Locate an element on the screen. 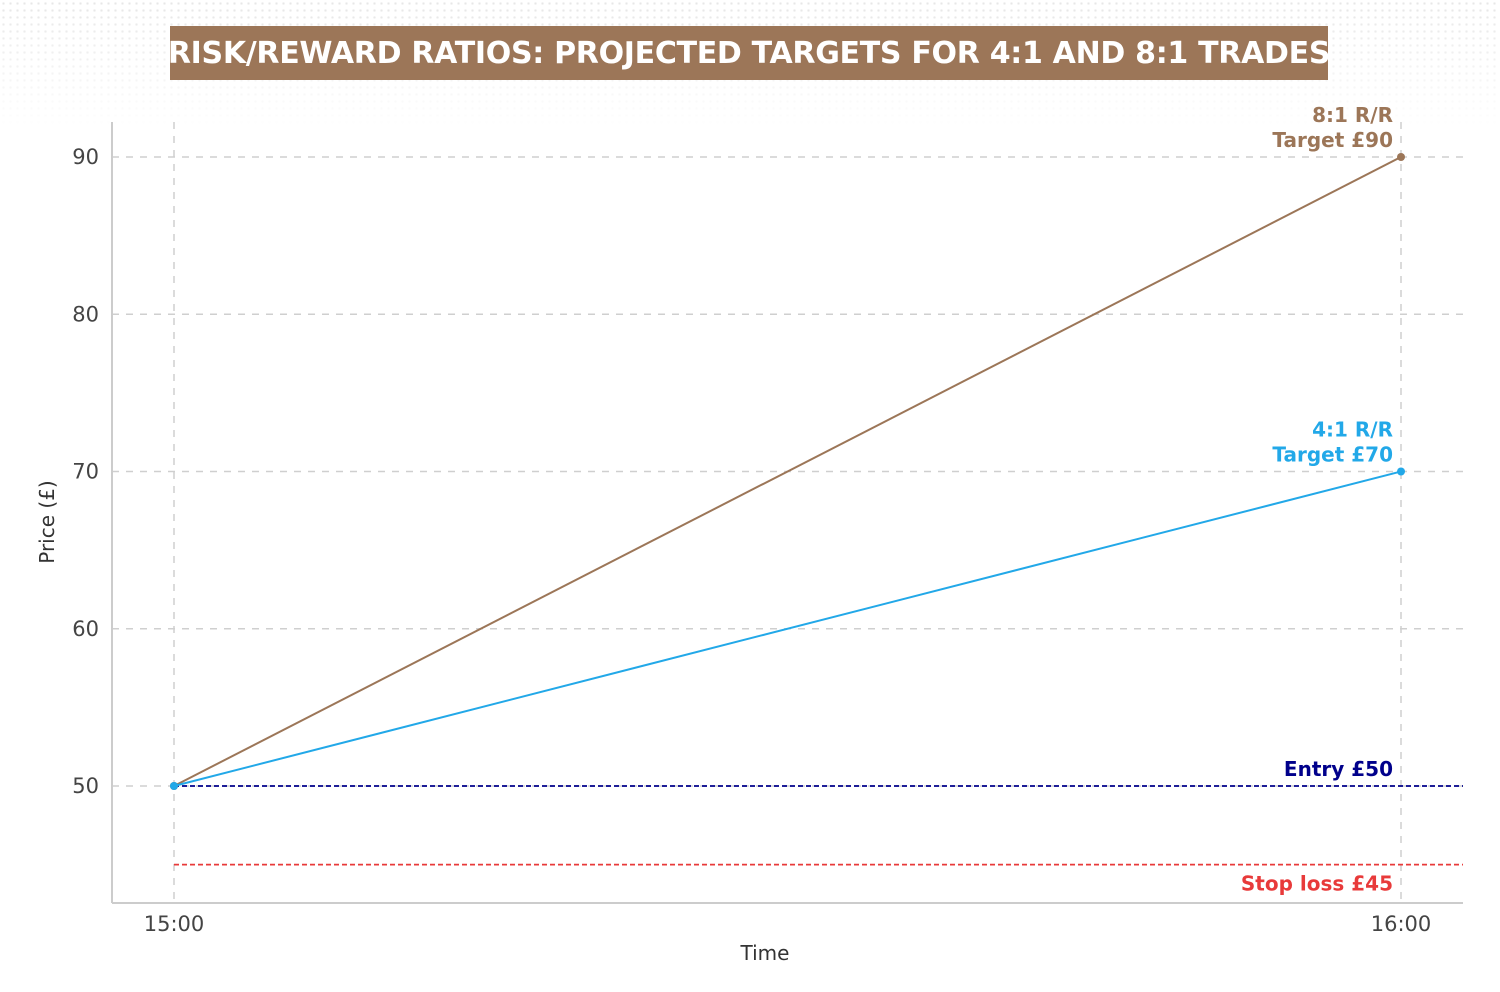  x-axis-title: Time is located at coordinates (765, 953).